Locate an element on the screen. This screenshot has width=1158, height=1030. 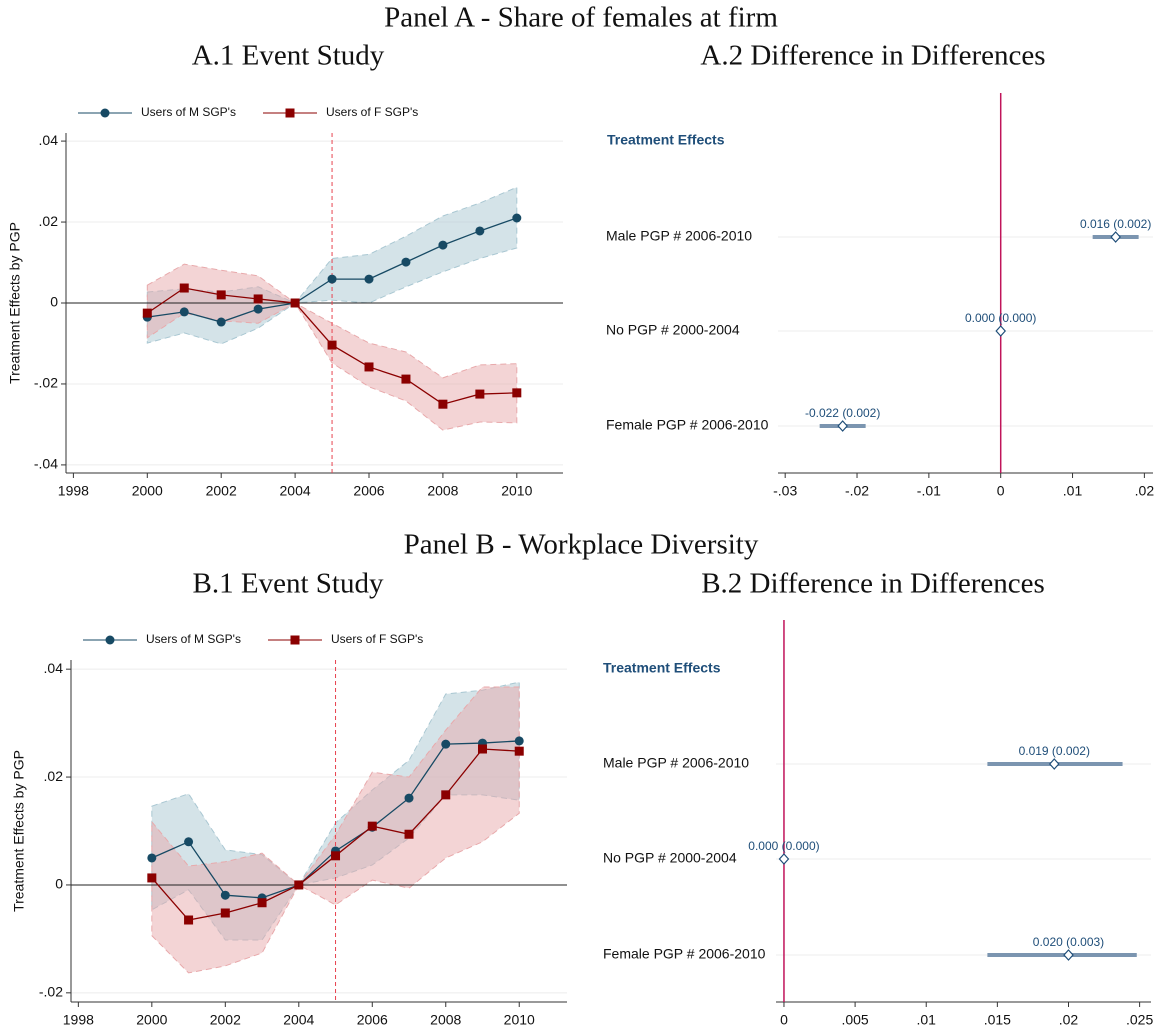
y-tick-label: -.04 is located at coordinates (46, 464).